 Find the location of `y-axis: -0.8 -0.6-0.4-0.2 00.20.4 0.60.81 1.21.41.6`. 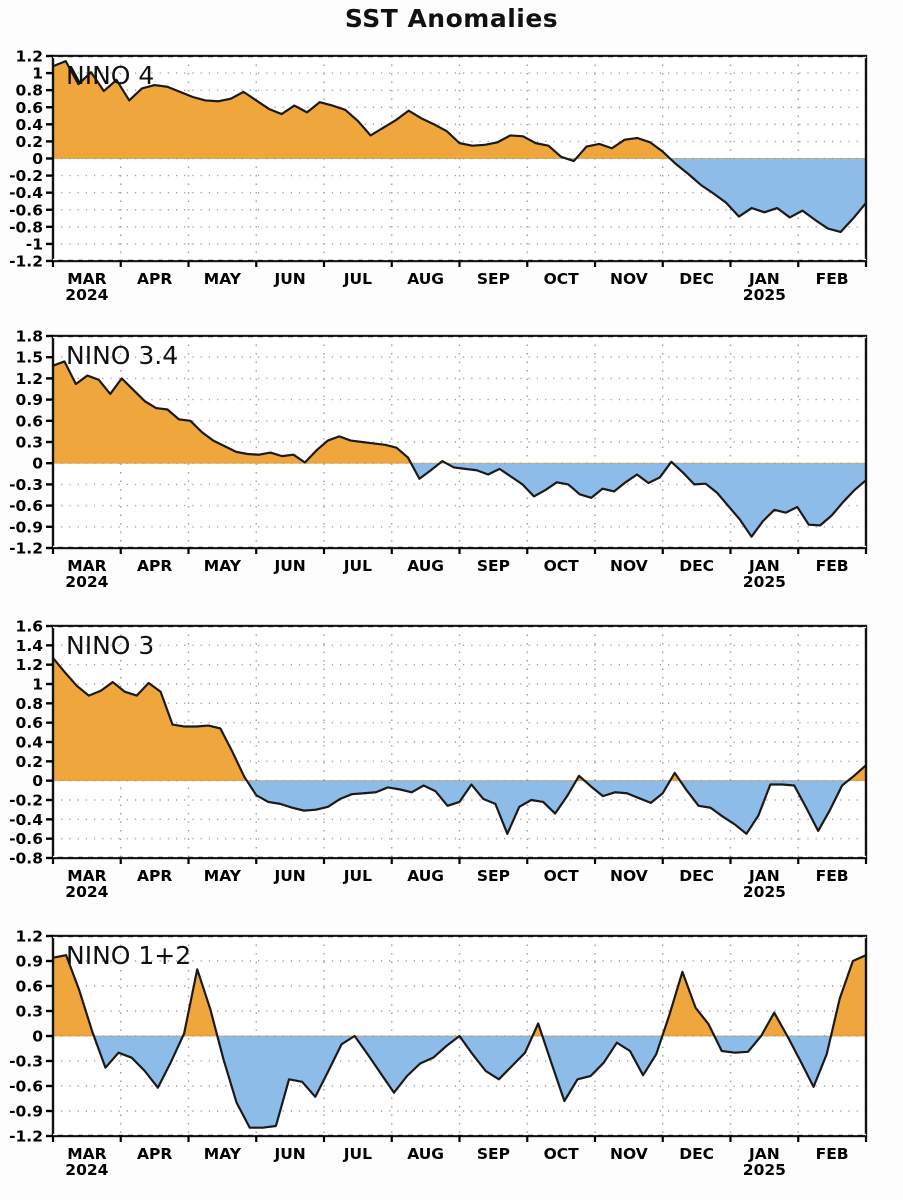

y-axis: -0.8 -0.6-0.4-0.2 00.20.4 0.60.81 1.21.41.6 is located at coordinates (31, 743).